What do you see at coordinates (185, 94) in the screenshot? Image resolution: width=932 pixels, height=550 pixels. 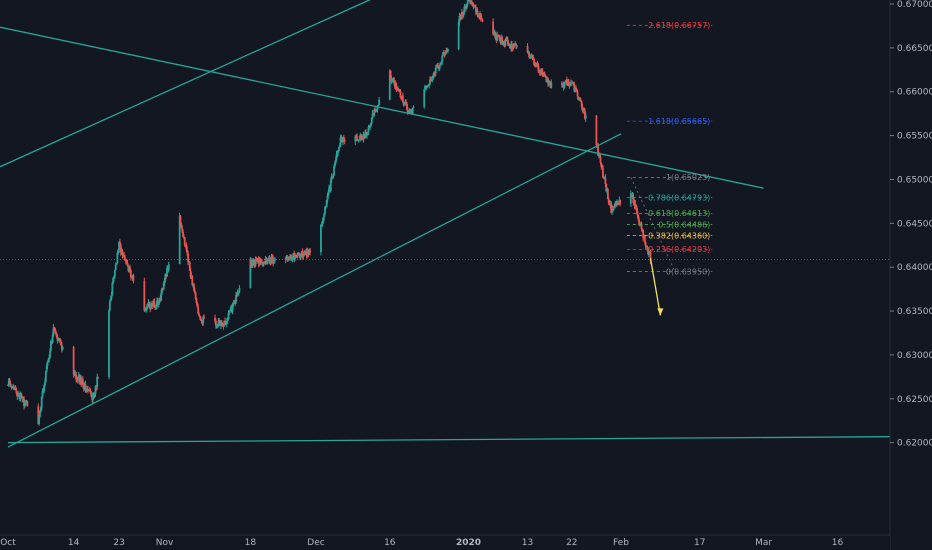 I see `trendline-rising-channel-upper` at bounding box center [185, 94].